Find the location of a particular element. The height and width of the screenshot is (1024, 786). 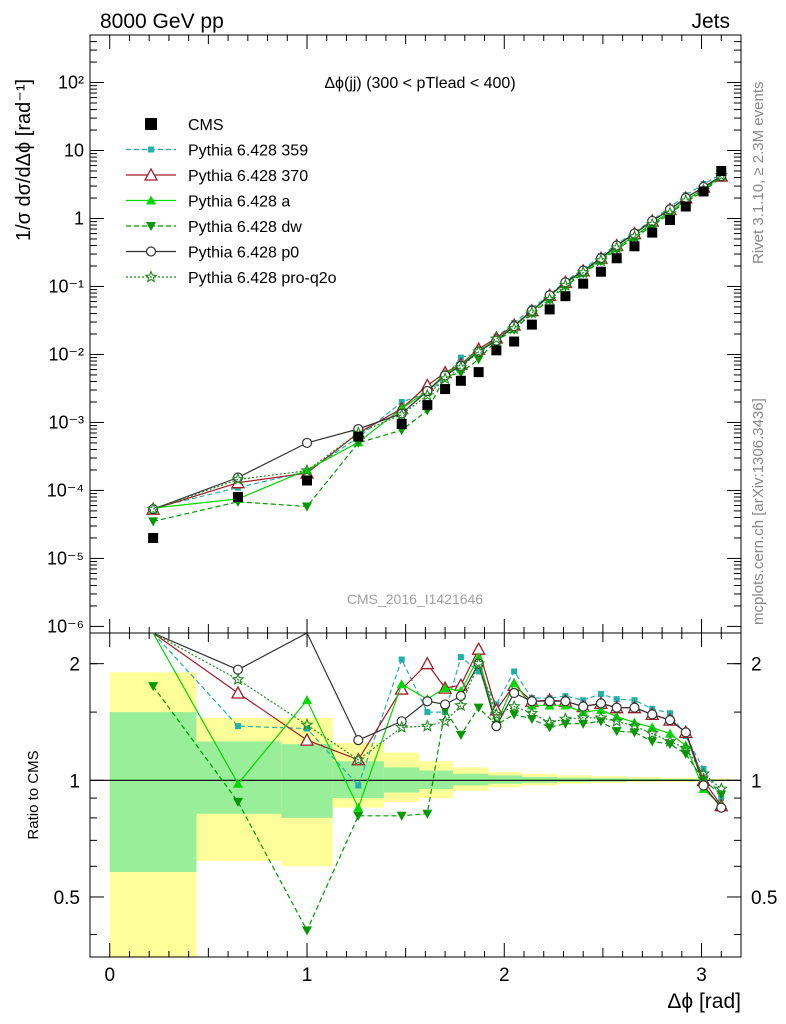

ratio-y-tick-label: 0.5 is located at coordinates (67, 898).